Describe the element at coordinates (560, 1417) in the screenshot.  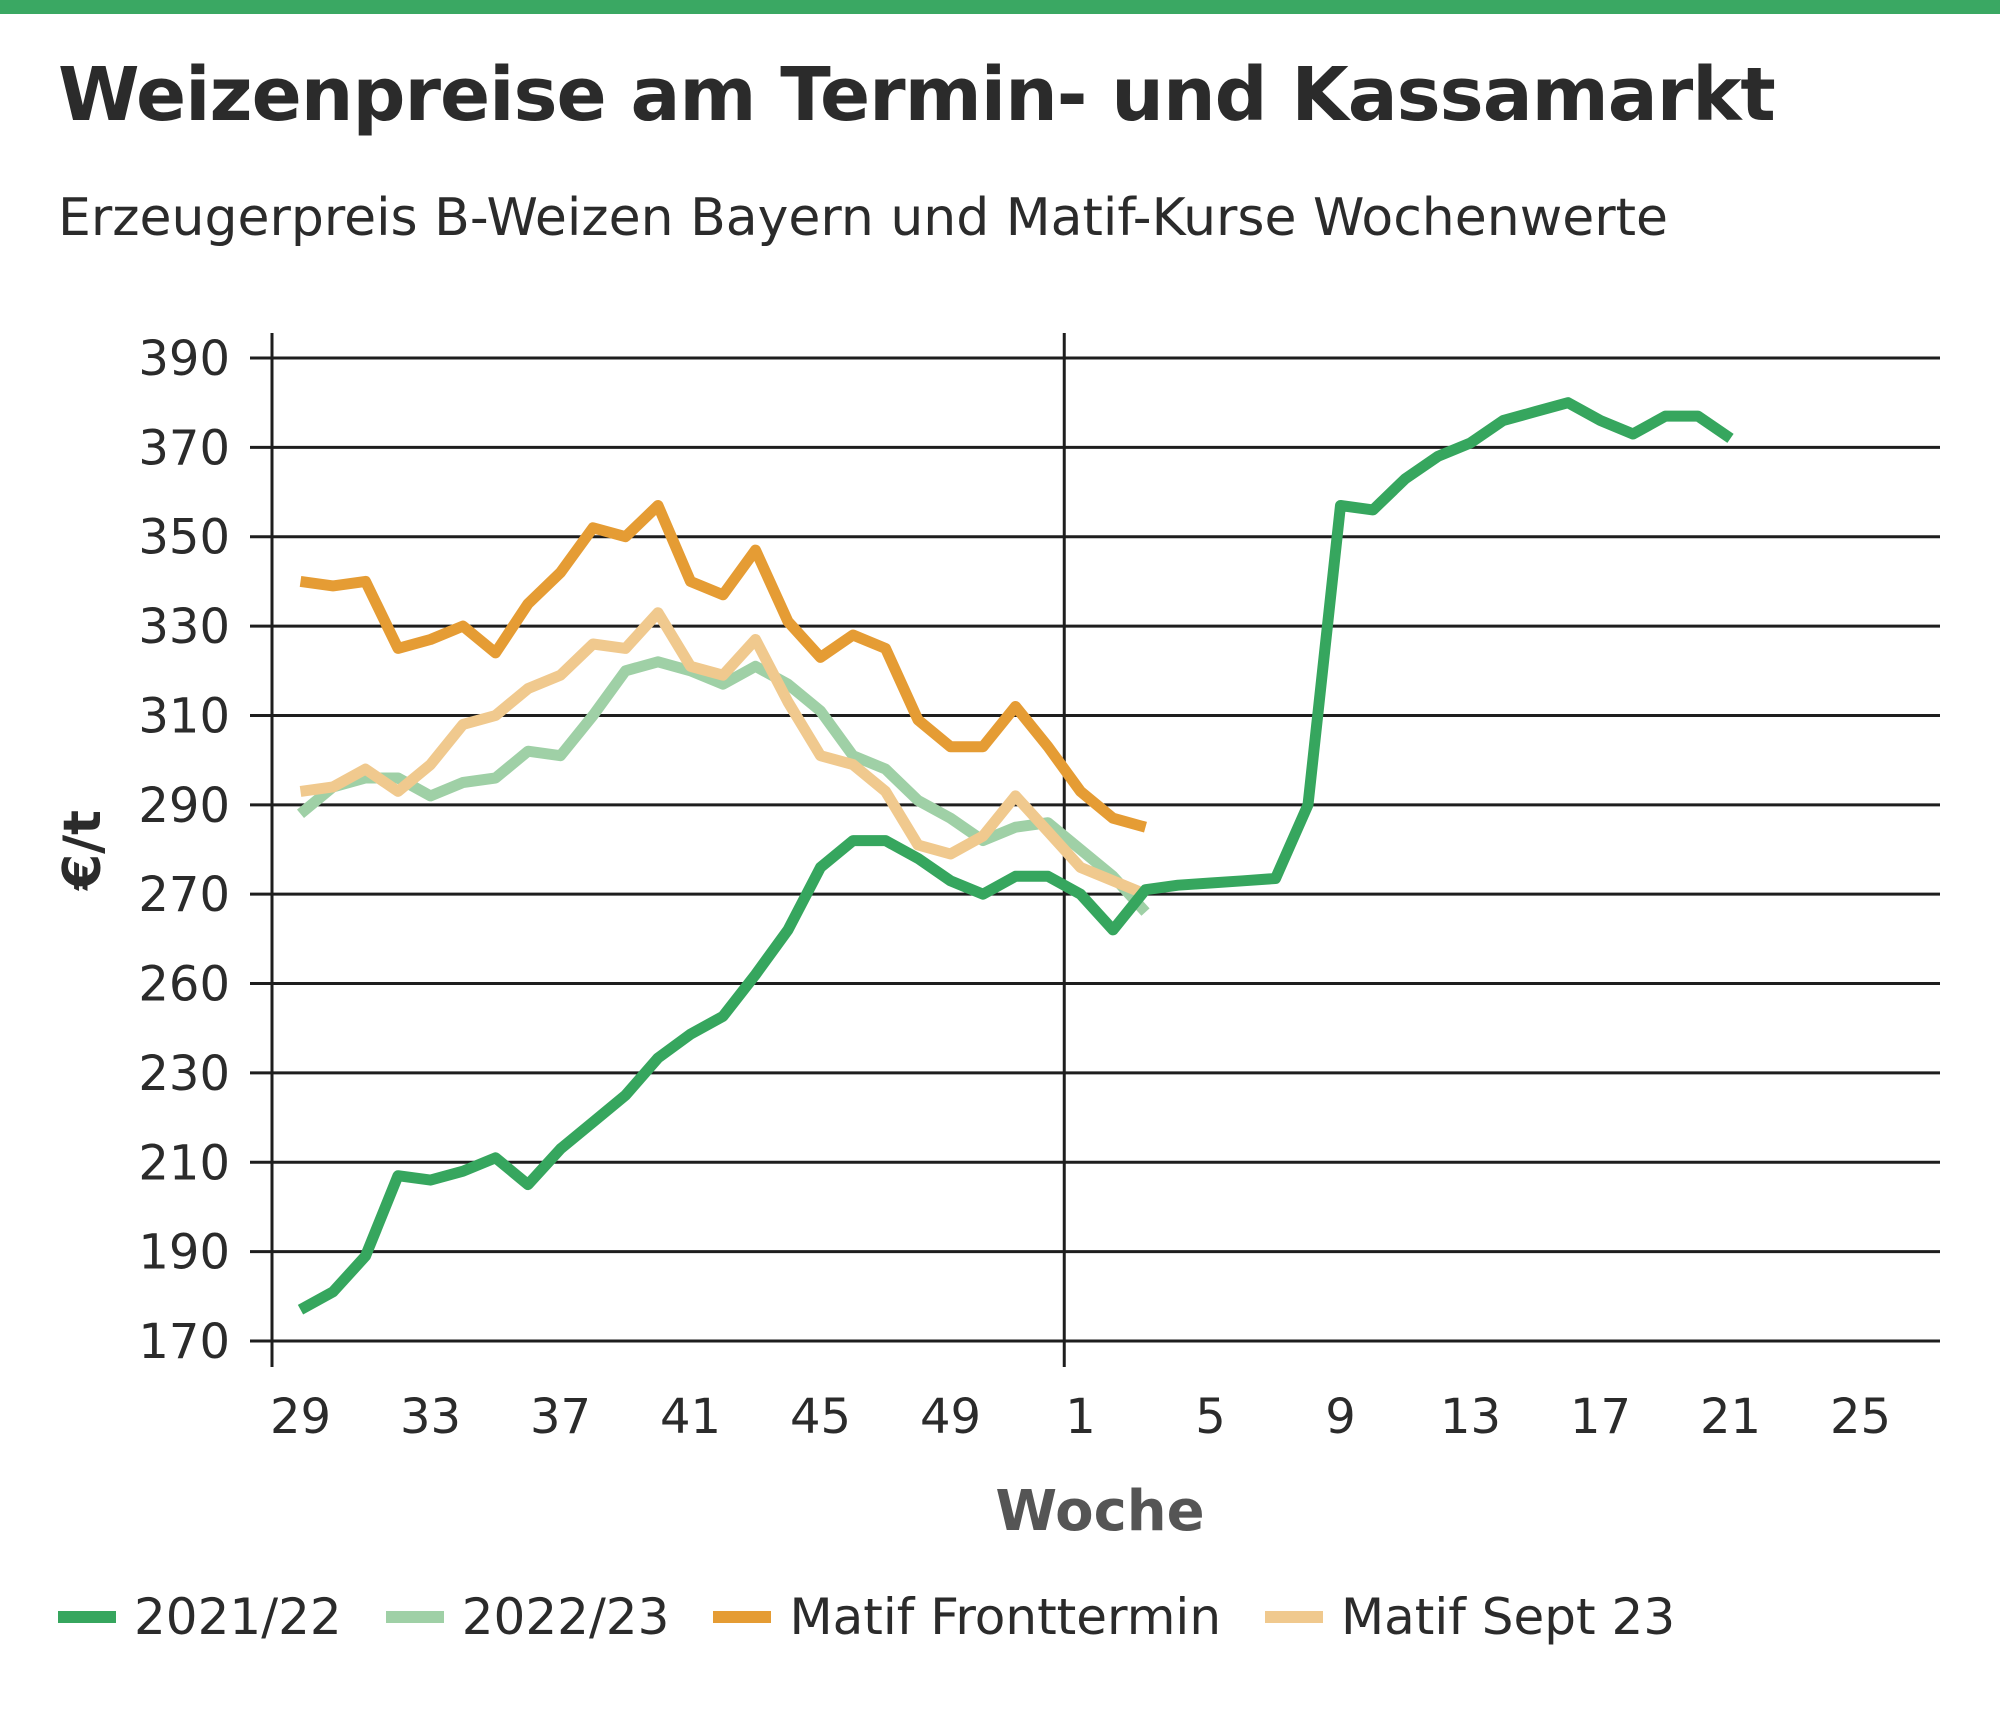
I see `x-tick-label-37: 37` at that location.